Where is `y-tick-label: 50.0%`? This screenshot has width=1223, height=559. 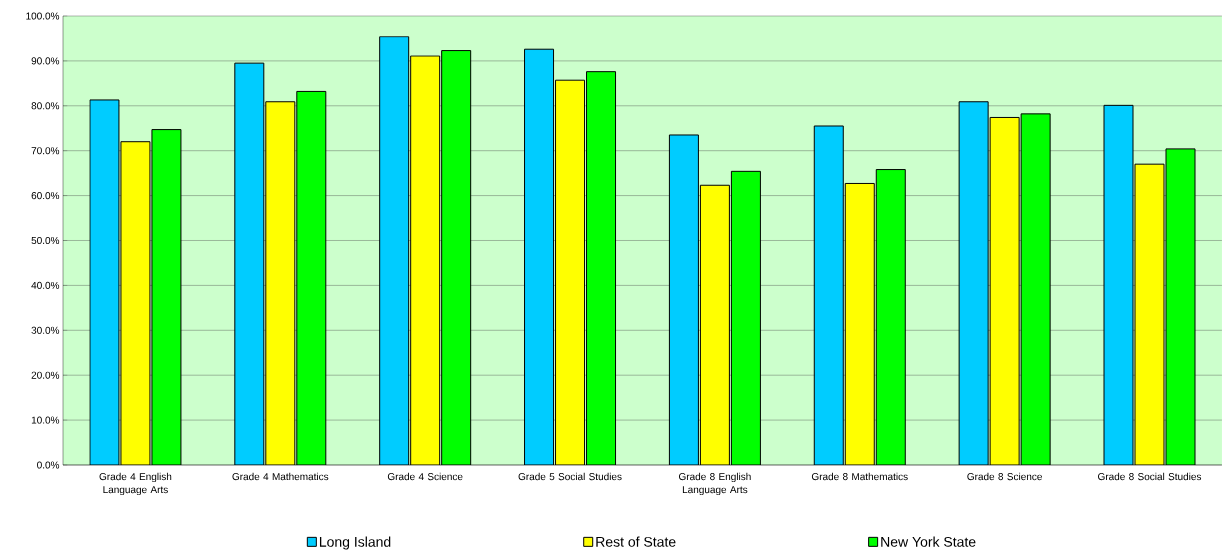
y-tick-label: 50.0% is located at coordinates (45, 240).